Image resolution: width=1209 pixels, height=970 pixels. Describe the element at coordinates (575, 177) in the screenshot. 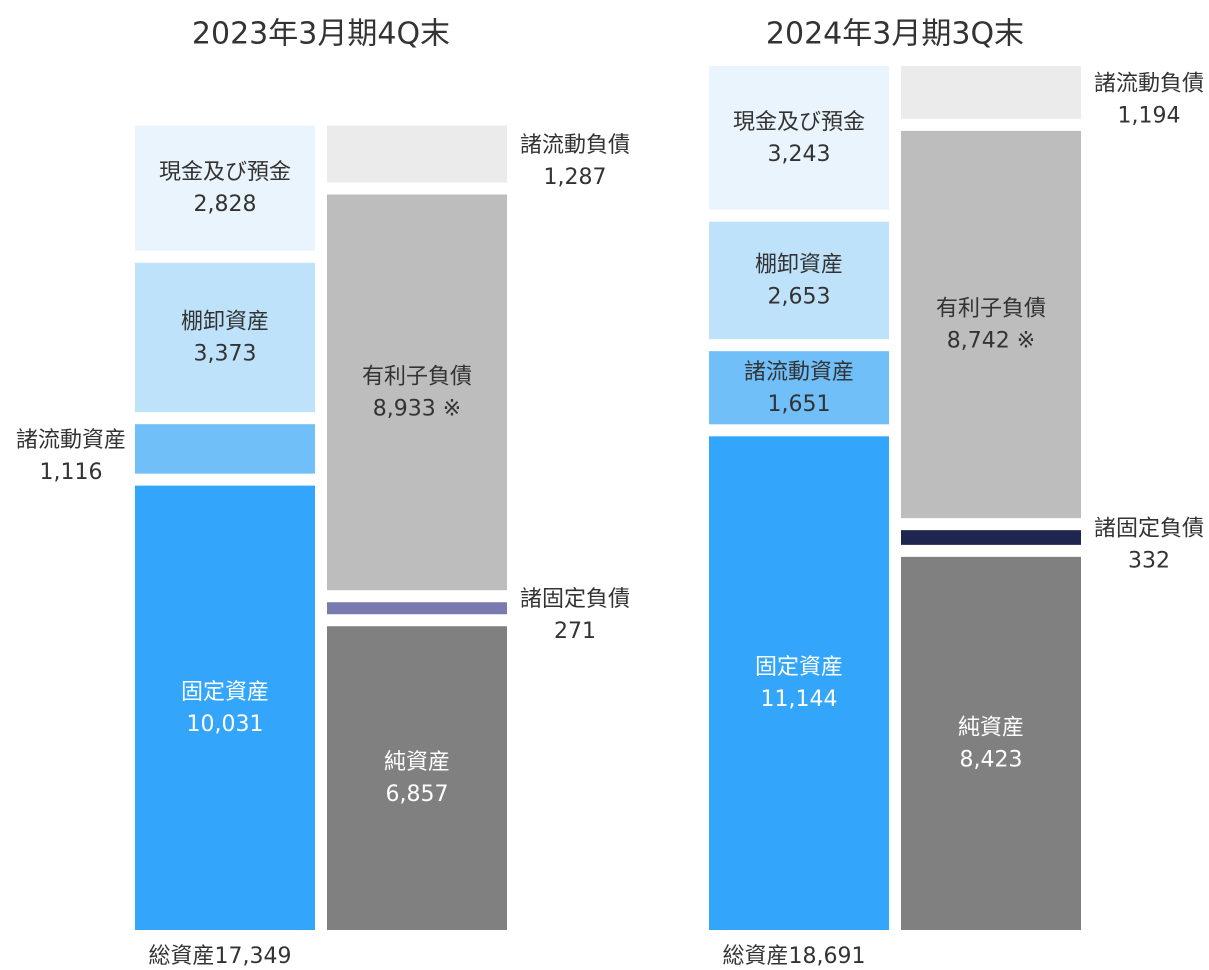

I see `segment-value: 1,287` at that location.